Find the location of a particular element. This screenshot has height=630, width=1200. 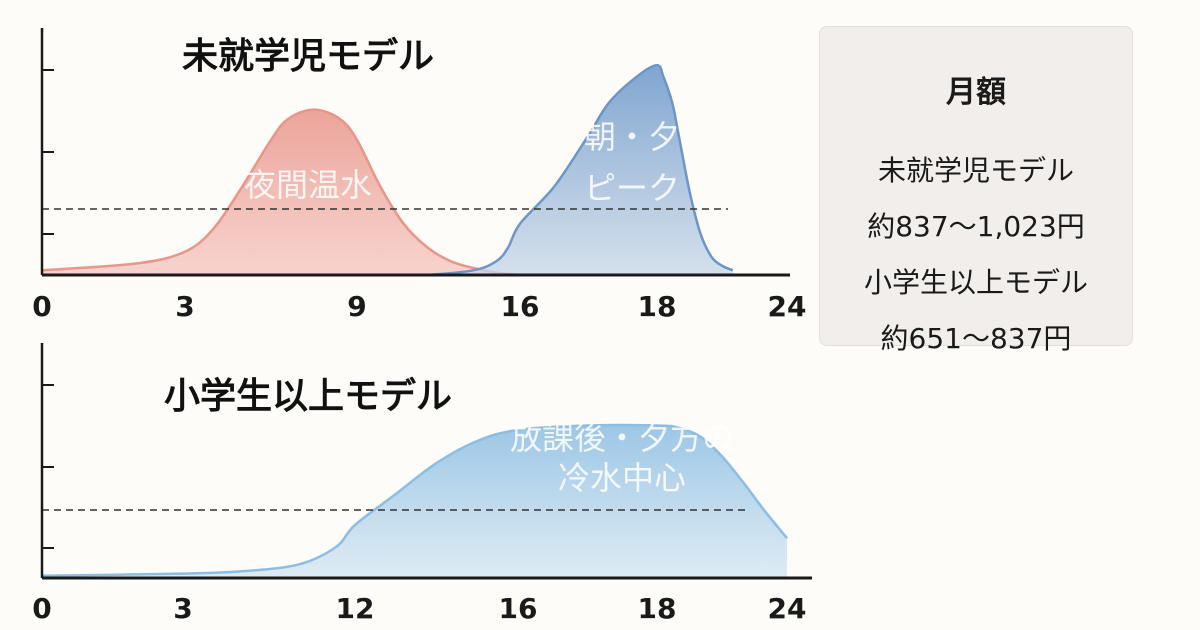

x-tick-label: 12 is located at coordinates (355, 608).